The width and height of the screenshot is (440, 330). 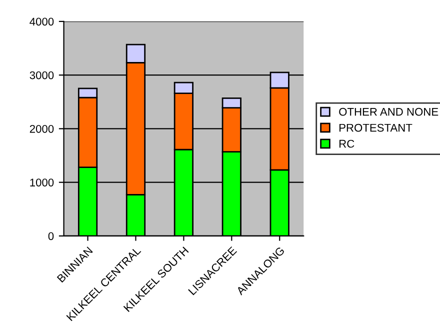 What do you see at coordinates (51, 236) in the screenshot?
I see `y-tick-label: 0` at bounding box center [51, 236].